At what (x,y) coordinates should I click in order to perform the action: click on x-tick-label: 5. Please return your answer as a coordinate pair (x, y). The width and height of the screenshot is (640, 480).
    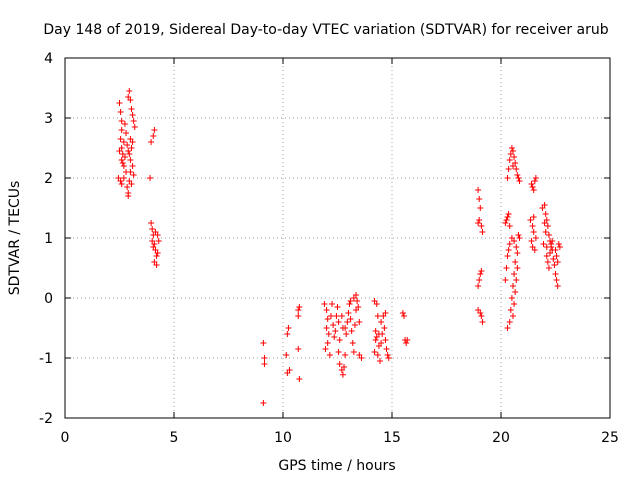
    Looking at the image, I should click on (174, 438).